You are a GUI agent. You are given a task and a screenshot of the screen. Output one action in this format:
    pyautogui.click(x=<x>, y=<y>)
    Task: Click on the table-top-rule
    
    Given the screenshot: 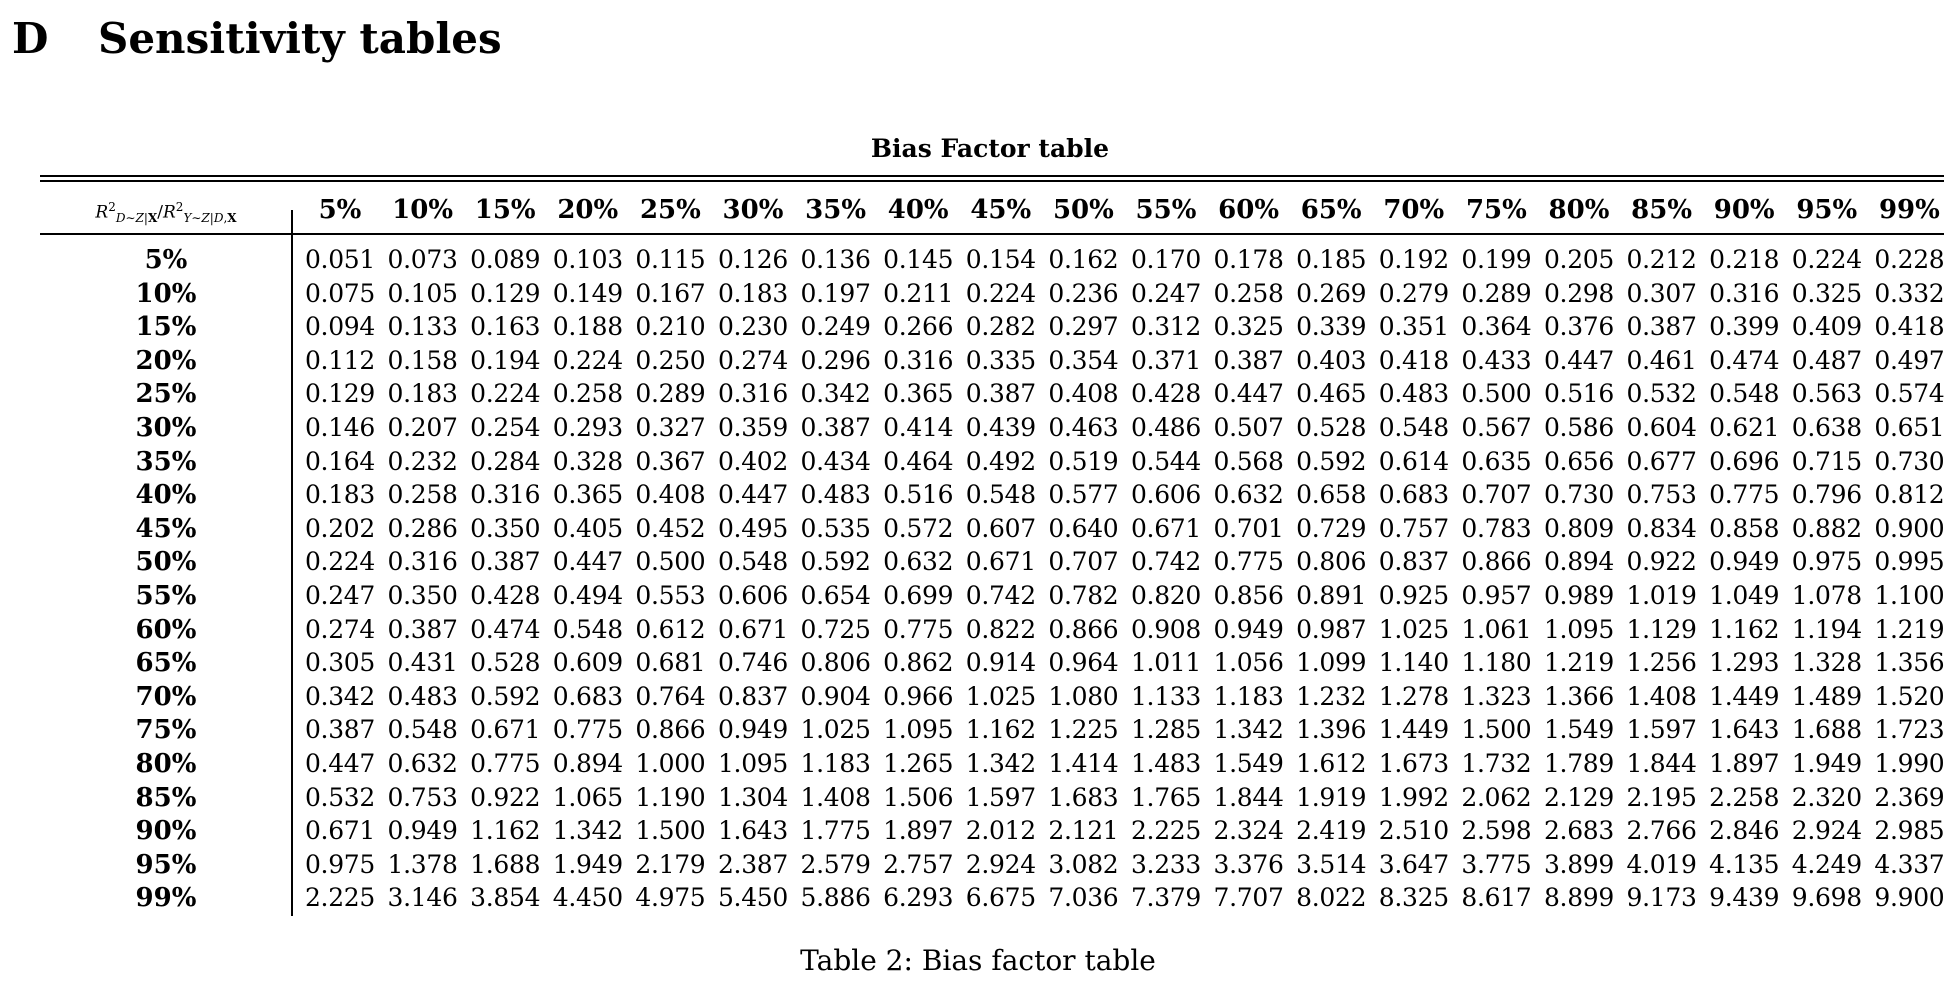 What is the action you would take?
    pyautogui.click(x=992, y=176)
    